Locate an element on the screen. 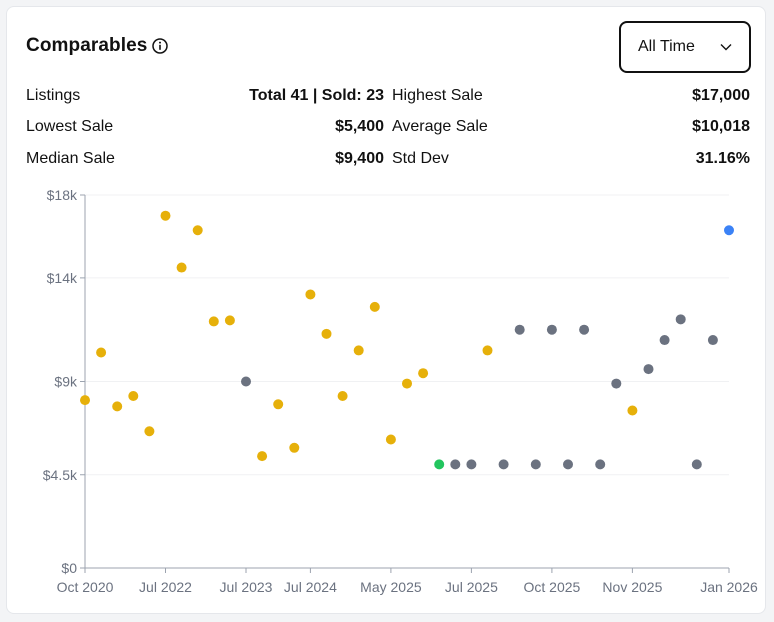 Image resolution: width=774 pixels, height=622 pixels. y-tick-label: $18k is located at coordinates (62, 195).